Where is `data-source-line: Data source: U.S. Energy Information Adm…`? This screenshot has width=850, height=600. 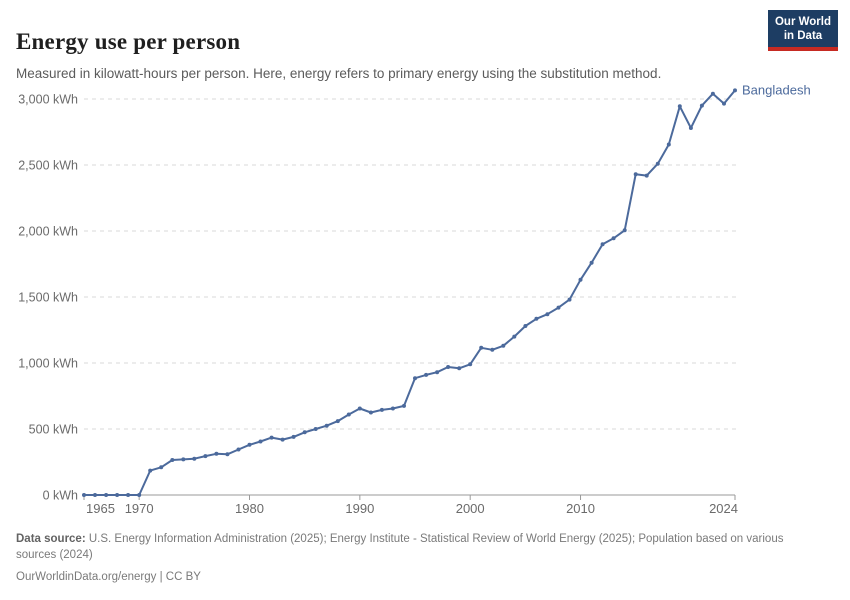
data-source-line: Data source: U.S. Energy Information Adm… is located at coordinates (415, 547).